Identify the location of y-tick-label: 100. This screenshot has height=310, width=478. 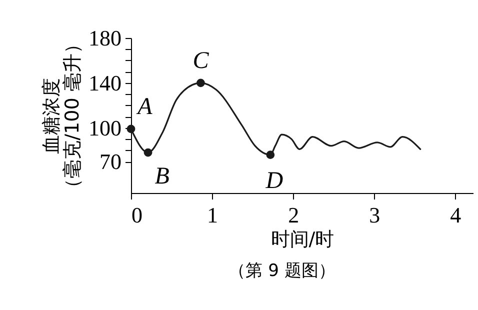
(105, 127).